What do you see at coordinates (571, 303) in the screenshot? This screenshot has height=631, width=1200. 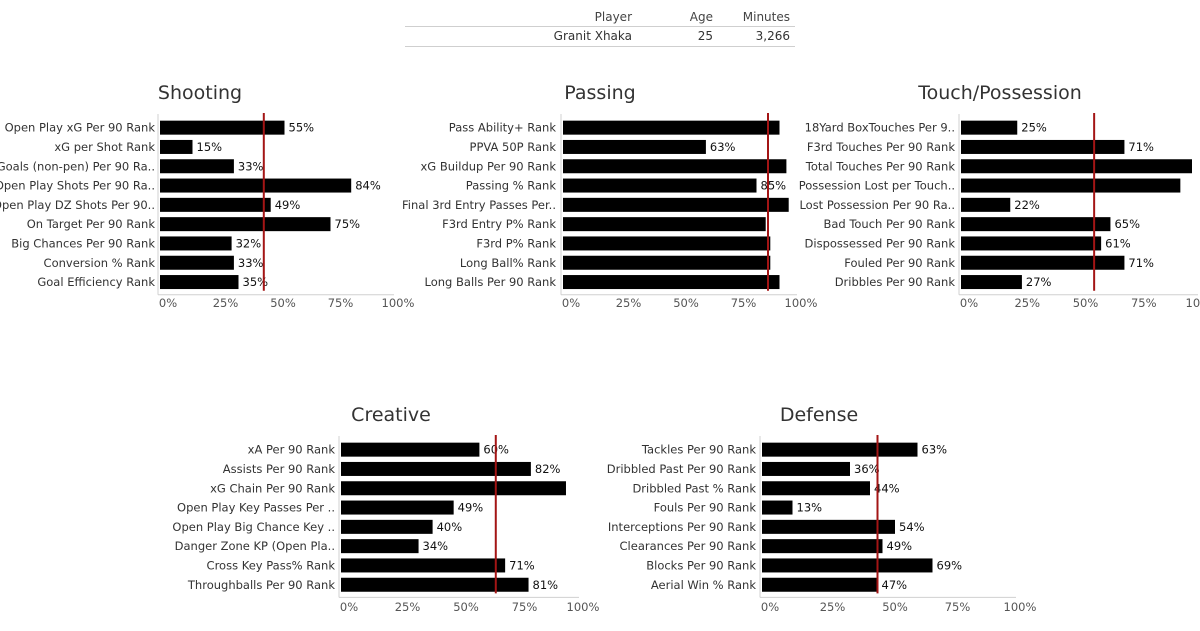 I see `passing-tick-label: 0%` at bounding box center [571, 303].